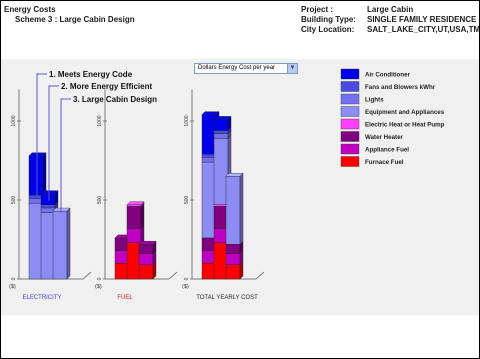  Describe the element at coordinates (405, 125) in the screenshot. I see `legend-label: Electric Heat or Heat Pump` at that location.